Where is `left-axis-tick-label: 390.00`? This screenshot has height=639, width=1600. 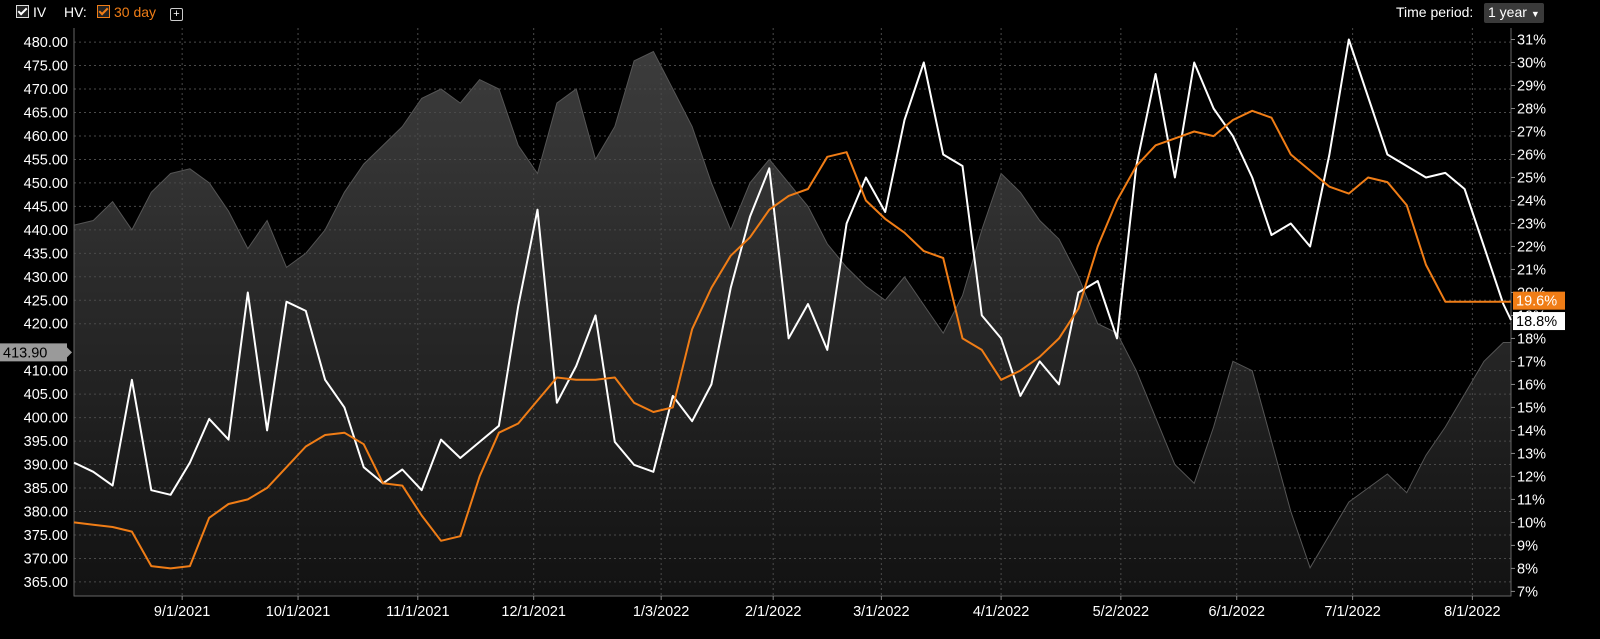 left-axis-tick-label: 390.00 is located at coordinates (46, 466).